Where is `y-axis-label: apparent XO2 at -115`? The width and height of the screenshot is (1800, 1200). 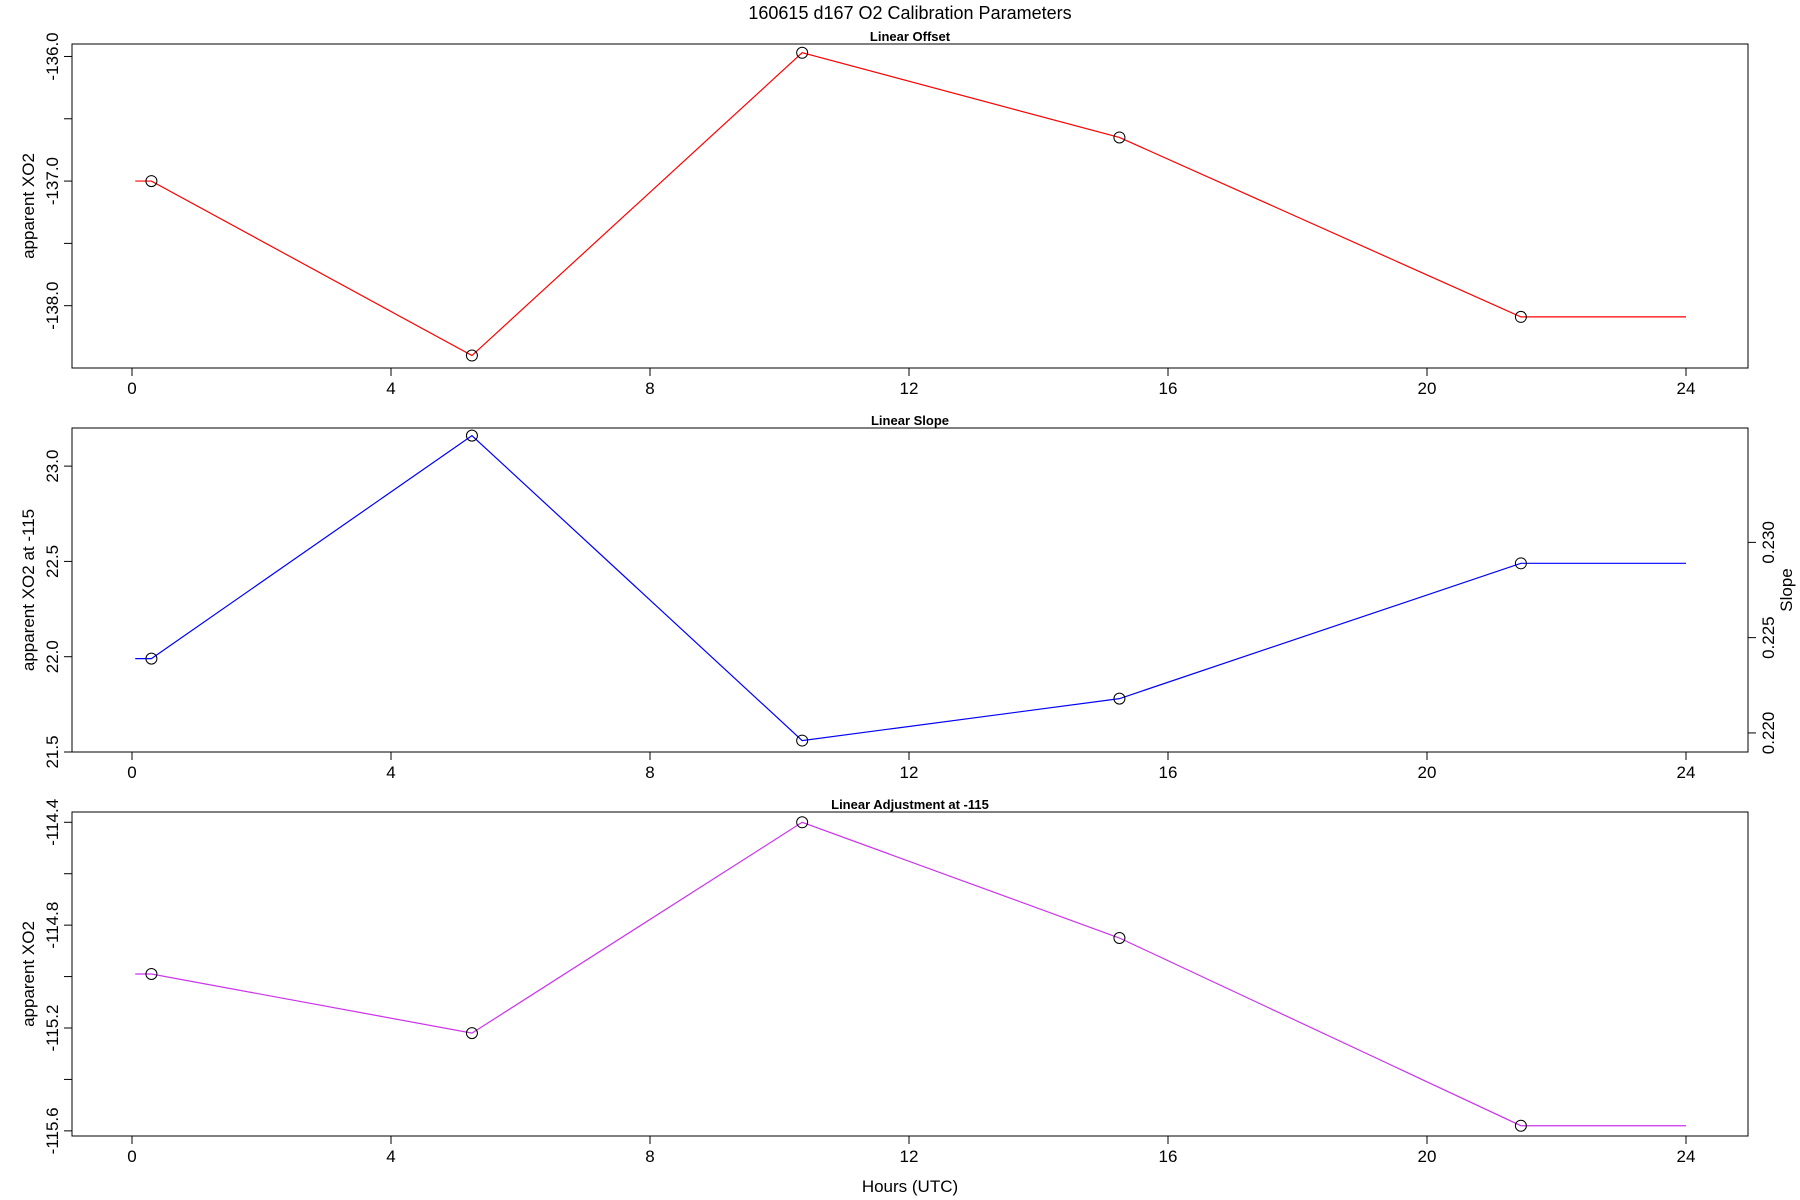 y-axis-label: apparent XO2 at -115 is located at coordinates (28, 590).